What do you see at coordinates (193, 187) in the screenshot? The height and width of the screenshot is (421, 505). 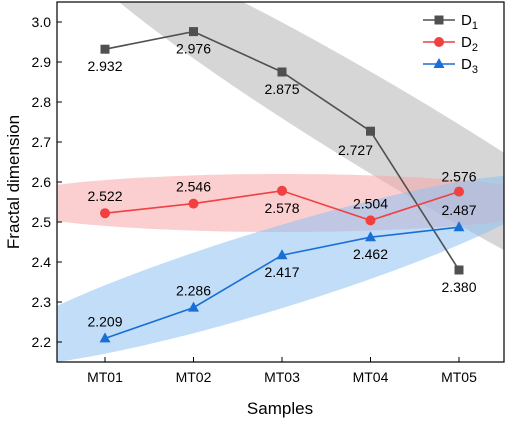 I see `data-label-d2: 2.546` at bounding box center [193, 187].